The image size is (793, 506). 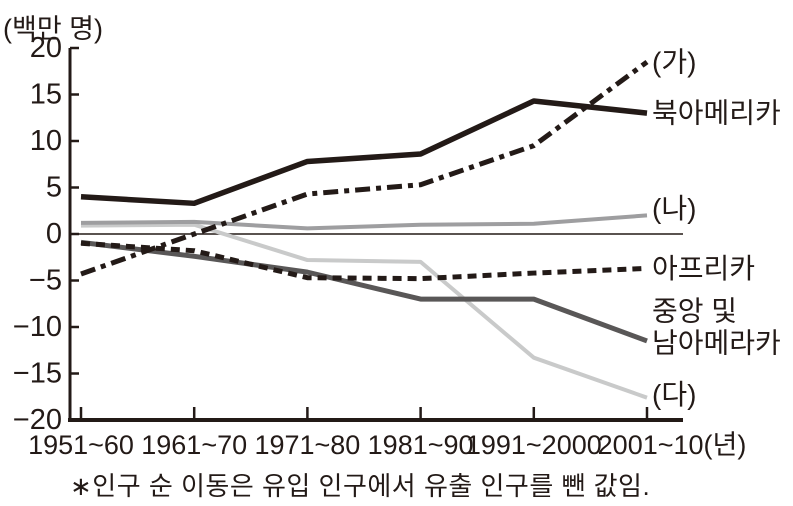 I want to click on y-tick-label: 15, so click(x=46, y=95).